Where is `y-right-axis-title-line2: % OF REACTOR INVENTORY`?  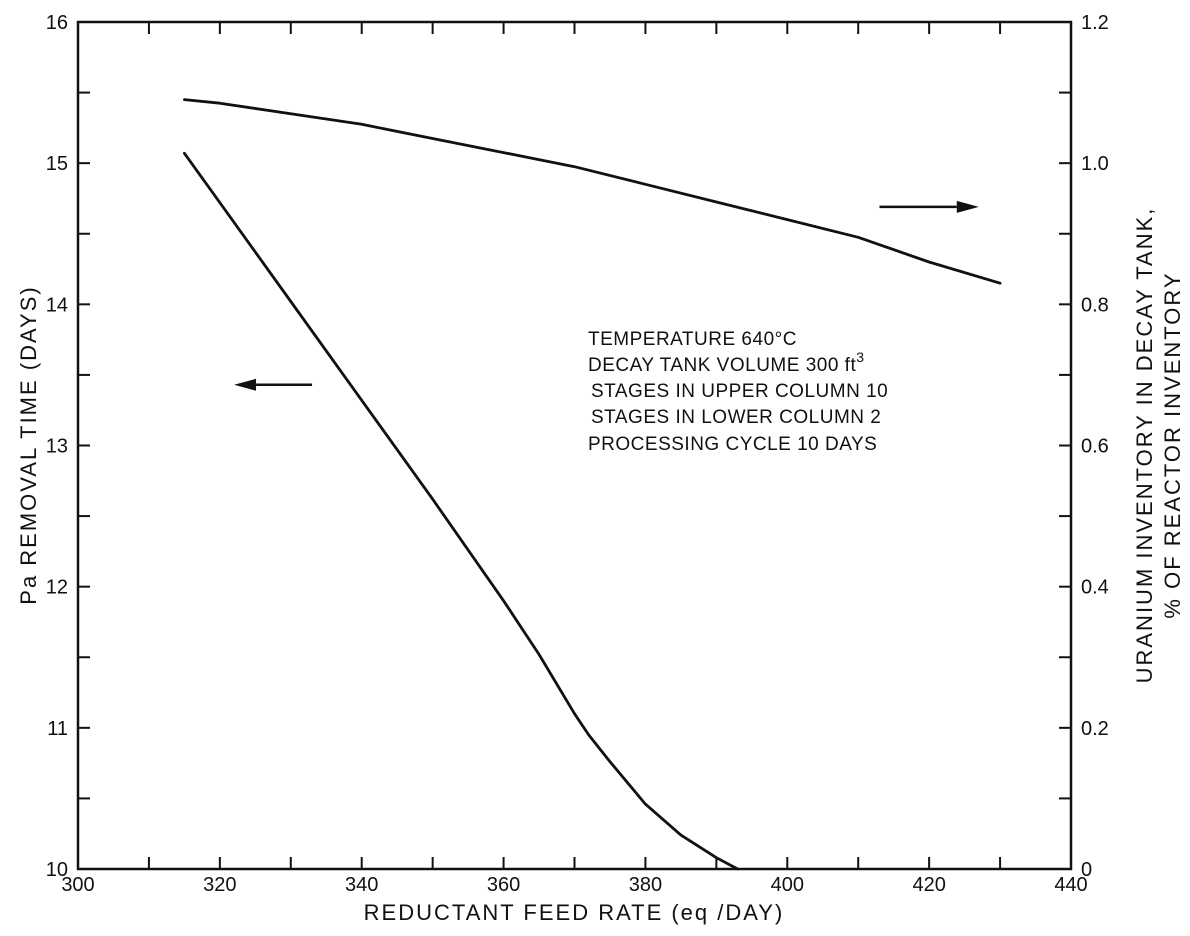
y-right-axis-title-line2: % OF REACTOR INVENTORY is located at coordinates (1172, 444).